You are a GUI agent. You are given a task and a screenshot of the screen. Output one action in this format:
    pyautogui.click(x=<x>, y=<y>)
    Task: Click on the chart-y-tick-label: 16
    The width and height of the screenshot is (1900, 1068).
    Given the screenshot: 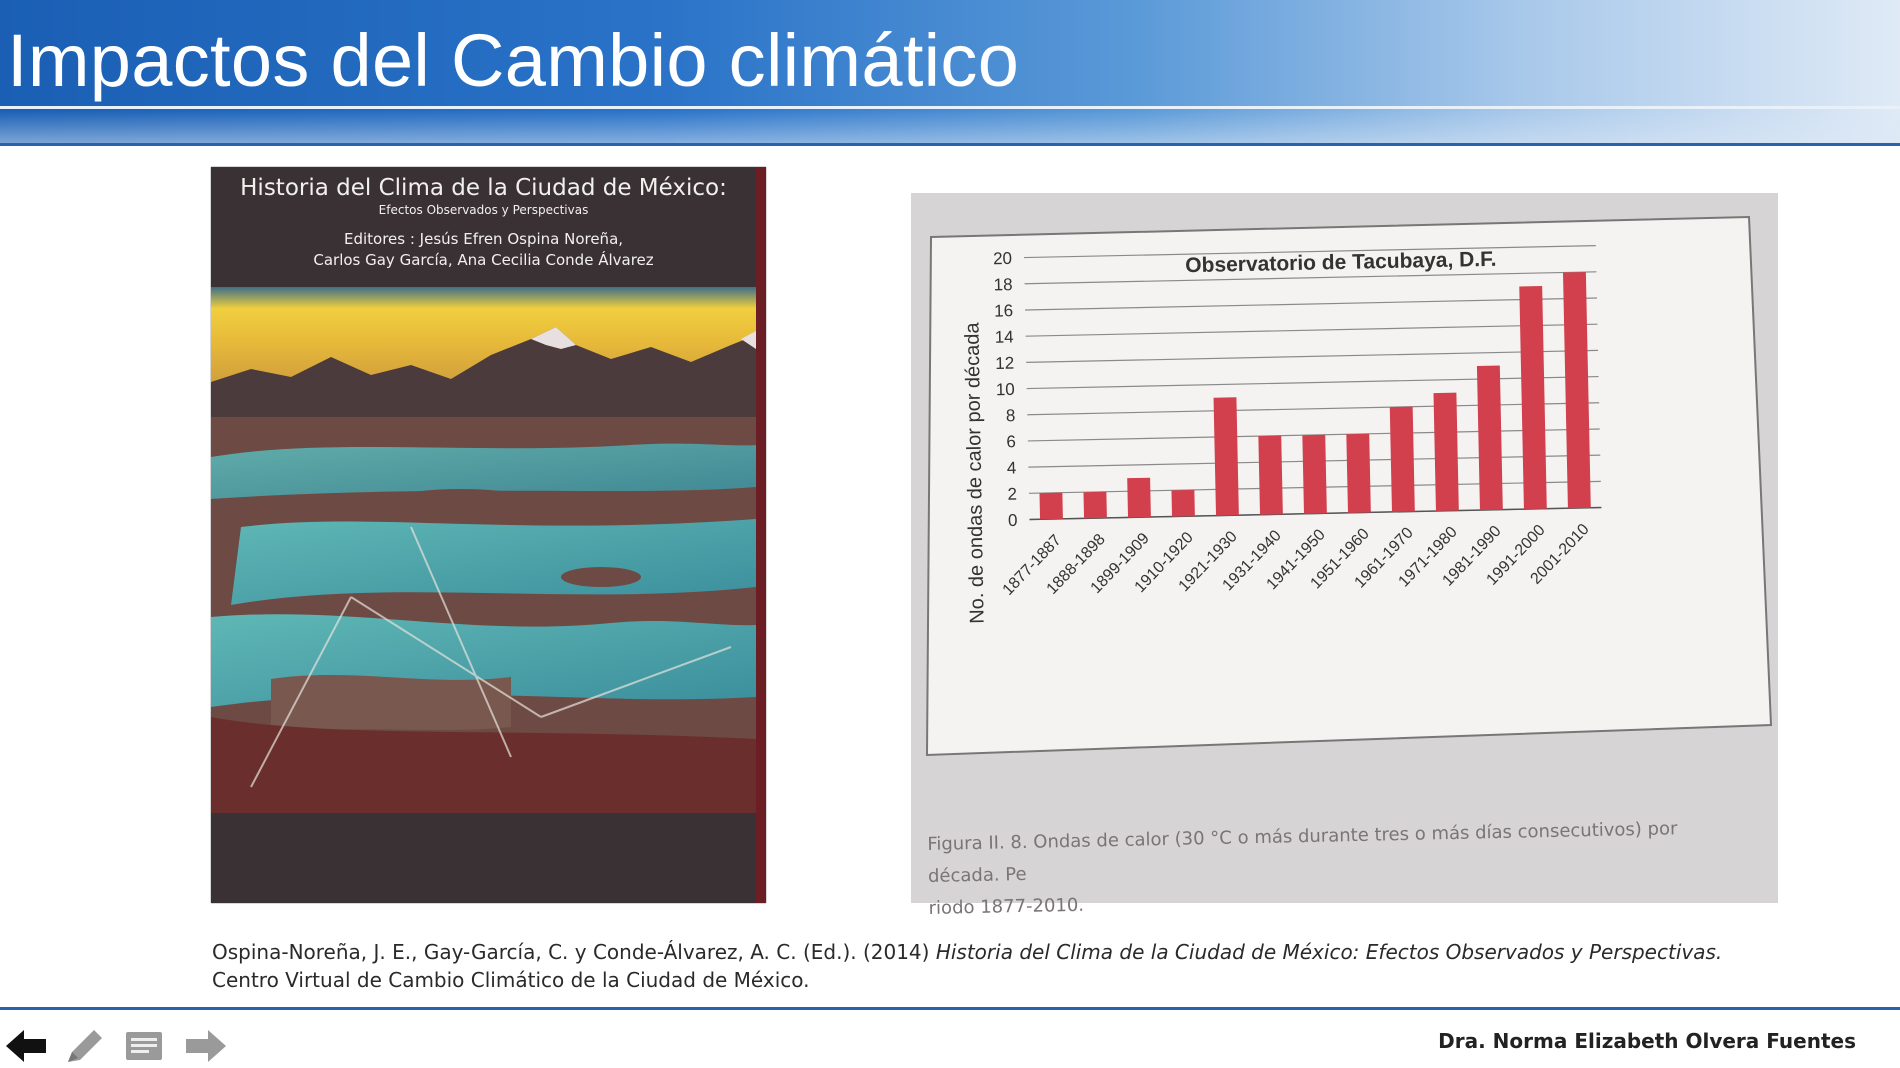 What is the action you would take?
    pyautogui.click(x=1003, y=310)
    